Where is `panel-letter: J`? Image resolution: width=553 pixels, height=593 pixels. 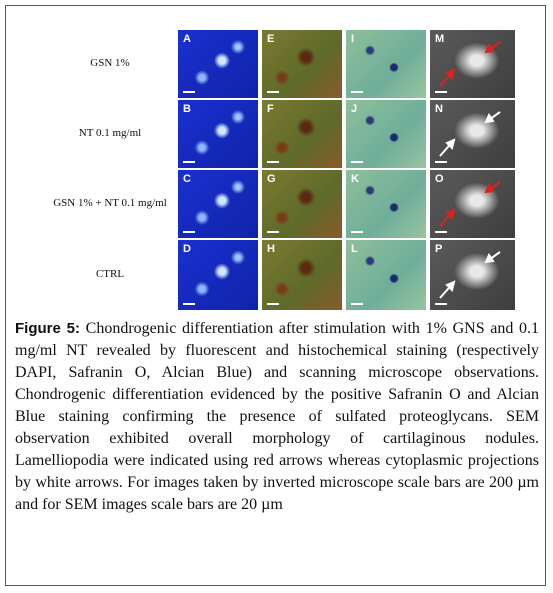 panel-letter: J is located at coordinates (354, 109).